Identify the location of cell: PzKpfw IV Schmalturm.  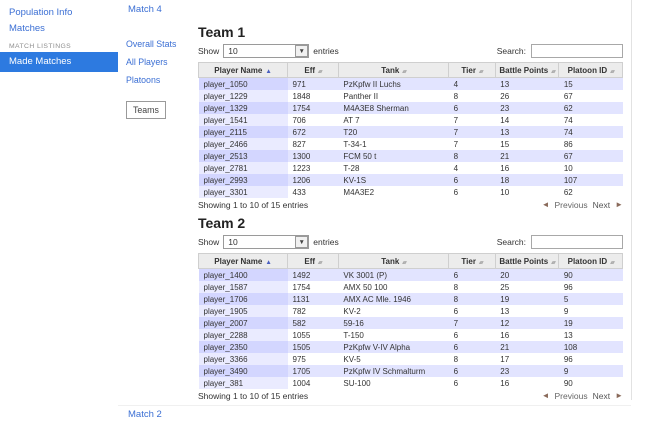
(384, 371).